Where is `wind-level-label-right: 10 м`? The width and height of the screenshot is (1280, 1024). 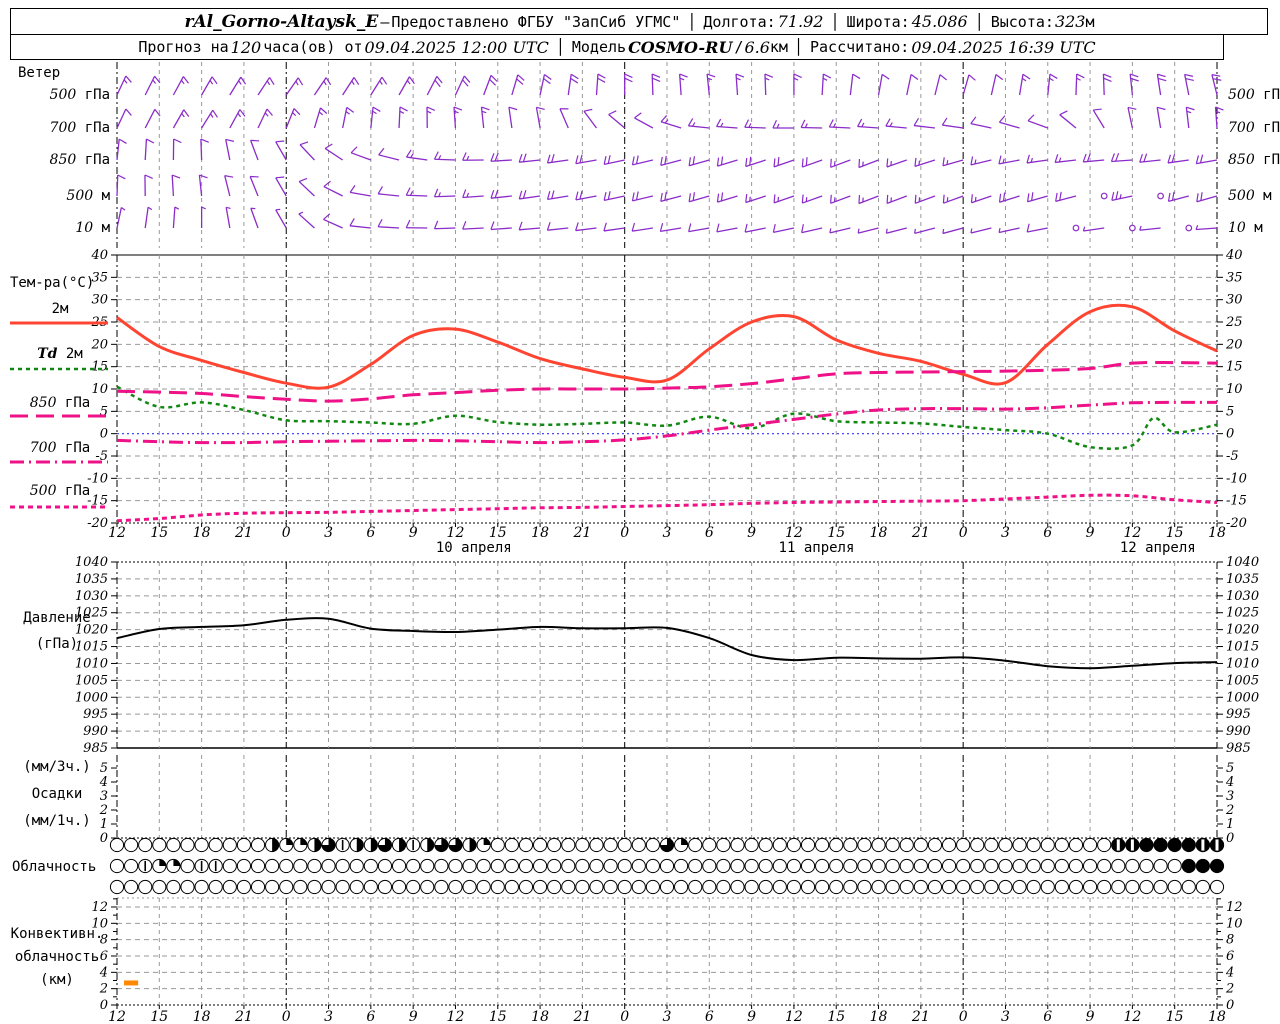
wind-level-label-right: 10 м is located at coordinates (1245, 228).